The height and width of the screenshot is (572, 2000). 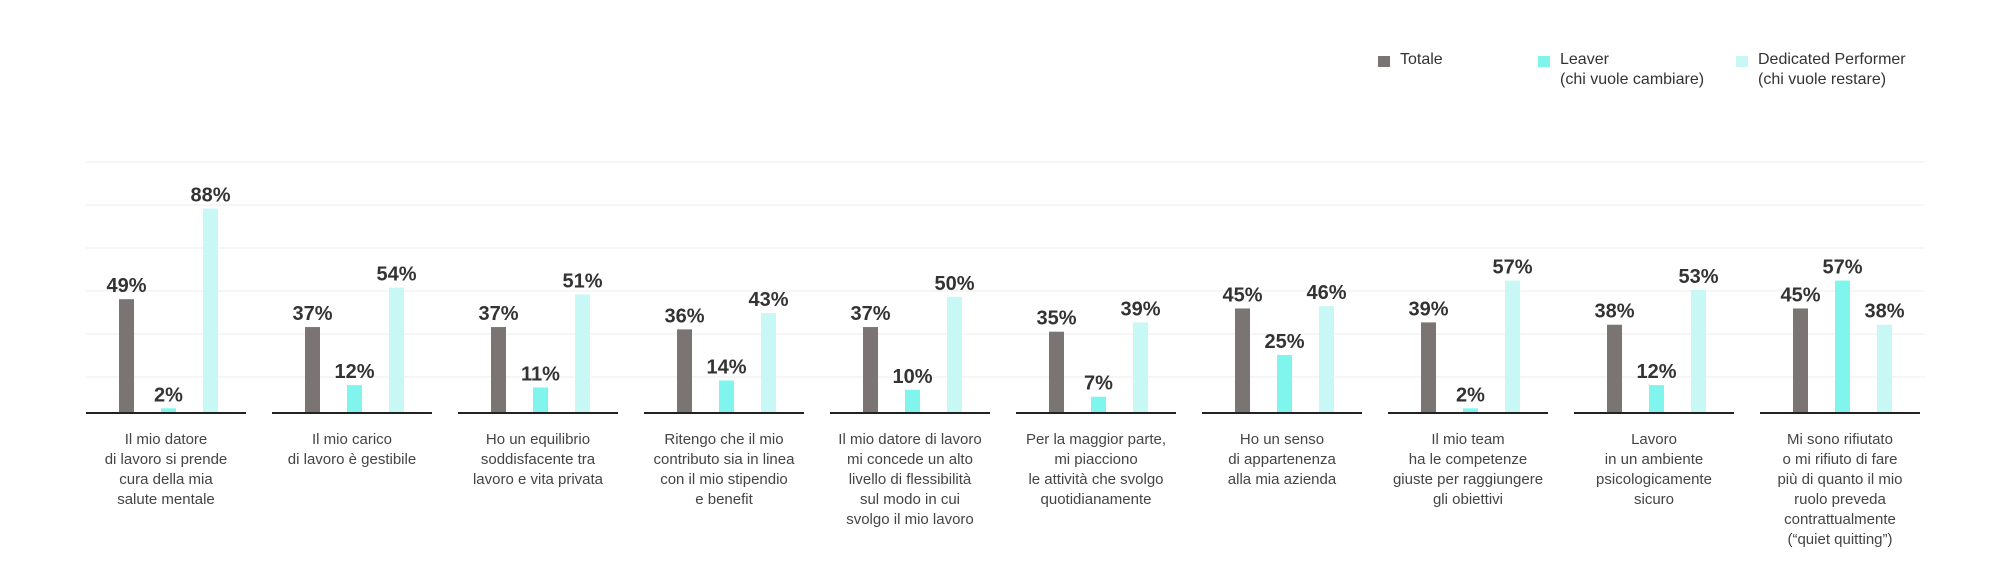 What do you see at coordinates (1839, 459) in the screenshot?
I see `category-label-line: o mi rifiuto di fare` at bounding box center [1839, 459].